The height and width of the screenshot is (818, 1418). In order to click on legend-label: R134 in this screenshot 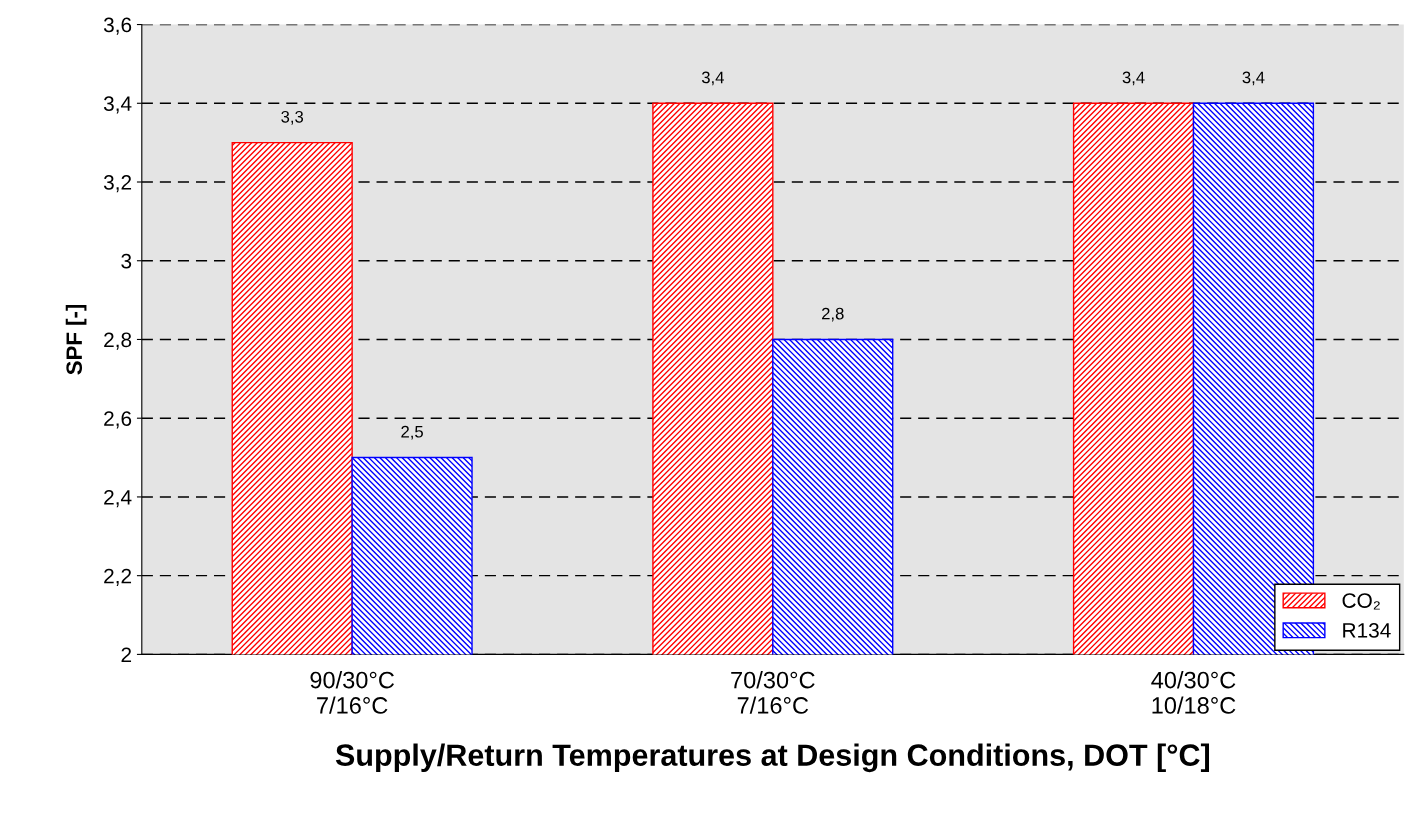, I will do `click(1367, 630)`.